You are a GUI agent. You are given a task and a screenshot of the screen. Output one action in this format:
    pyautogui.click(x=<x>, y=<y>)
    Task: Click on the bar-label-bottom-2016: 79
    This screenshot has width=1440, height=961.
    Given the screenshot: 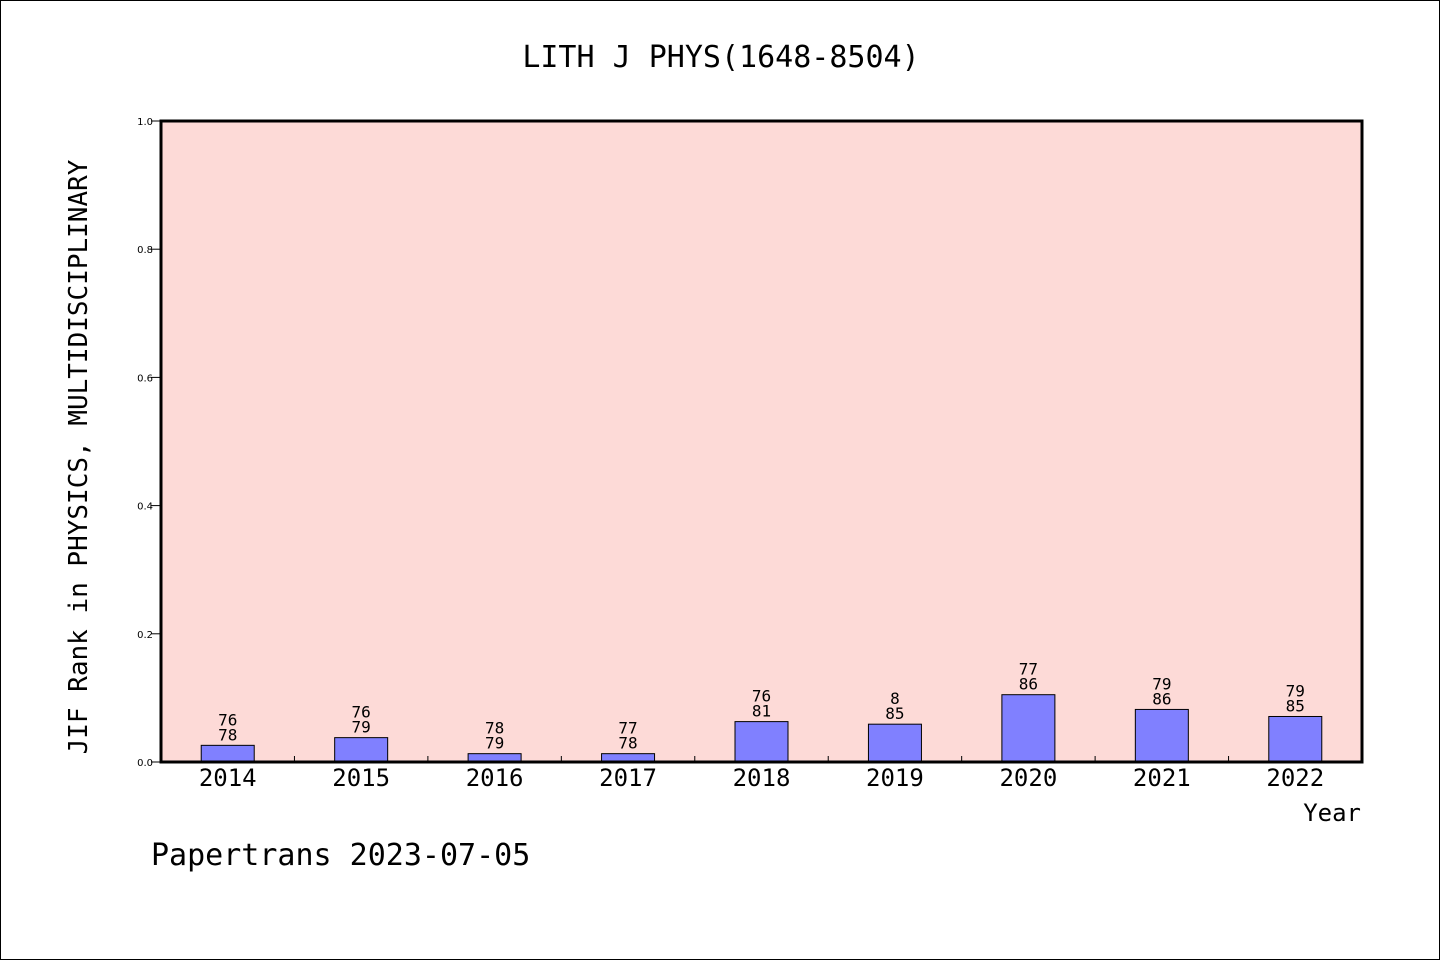 What is the action you would take?
    pyautogui.click(x=494, y=743)
    